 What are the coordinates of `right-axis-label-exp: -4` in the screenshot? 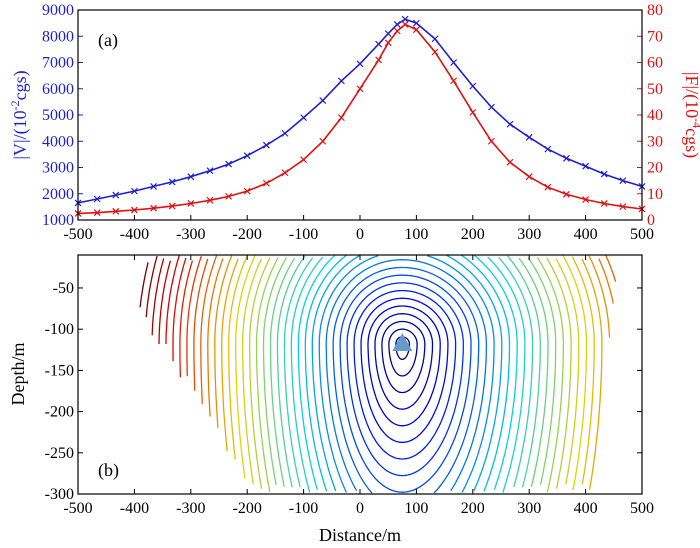 It's located at (695, 123).